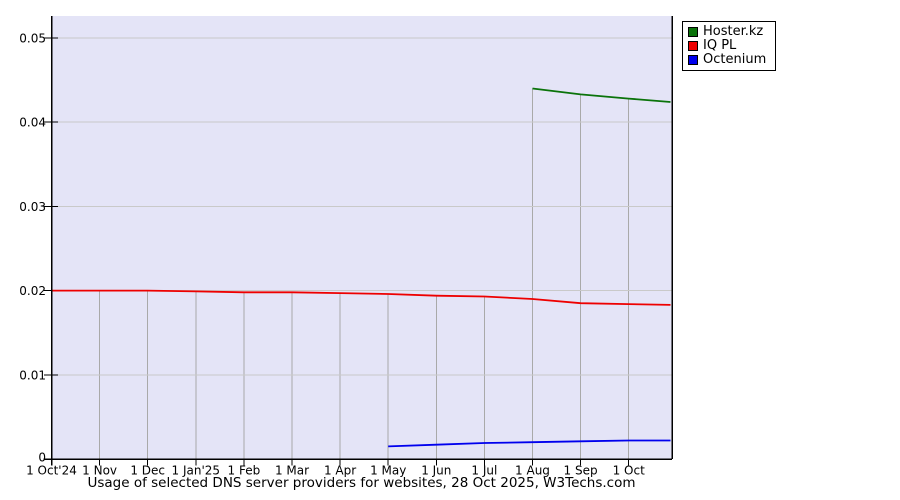  Describe the element at coordinates (581, 471) in the screenshot. I see `x-tick-label: 1 Sep` at that location.